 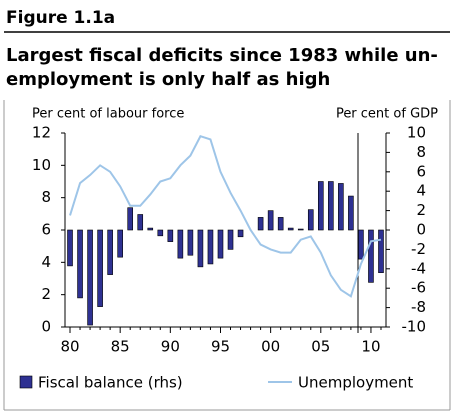 I want to click on legend-label: Fiscal balance (rhs), so click(x=110, y=383).